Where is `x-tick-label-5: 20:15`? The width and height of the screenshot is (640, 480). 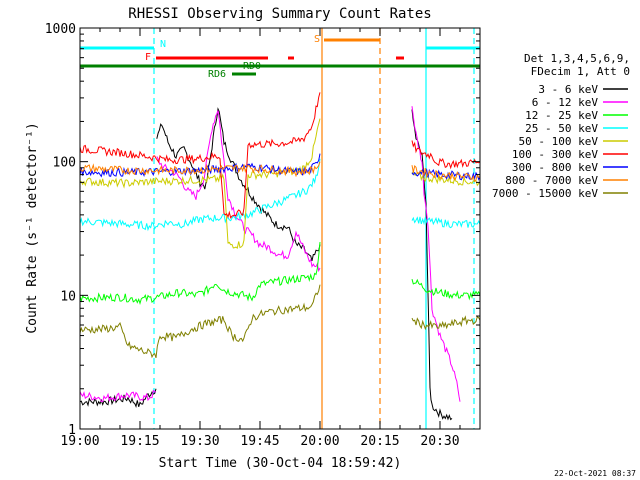 x-tick-label-5: 20:15 is located at coordinates (379, 441).